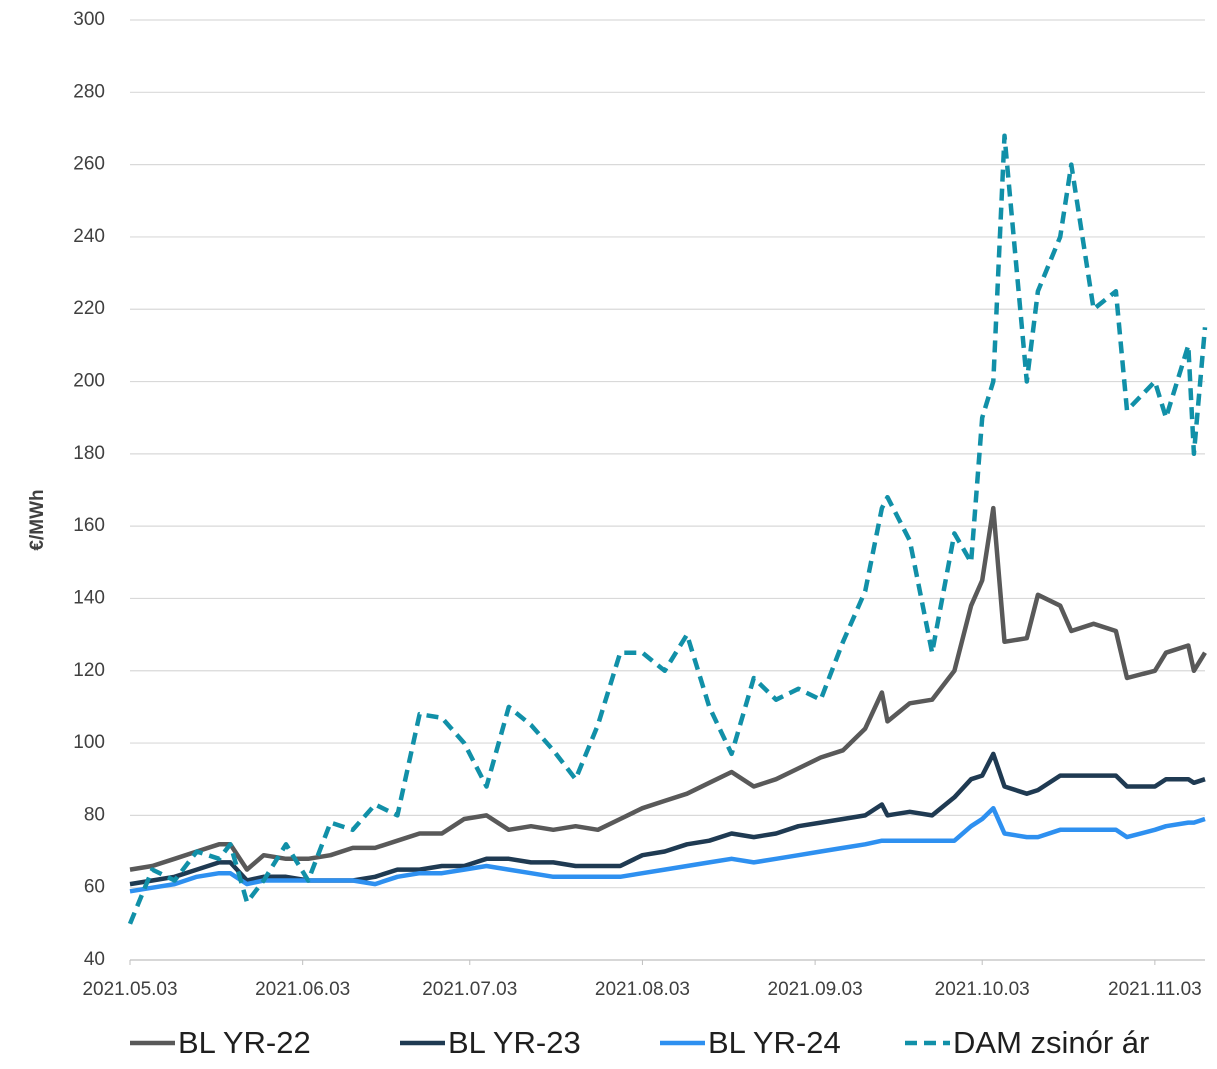 Image resolution: width=1217 pixels, height=1069 pixels. What do you see at coordinates (89, 597) in the screenshot?
I see `y-tick-label: 140` at bounding box center [89, 597].